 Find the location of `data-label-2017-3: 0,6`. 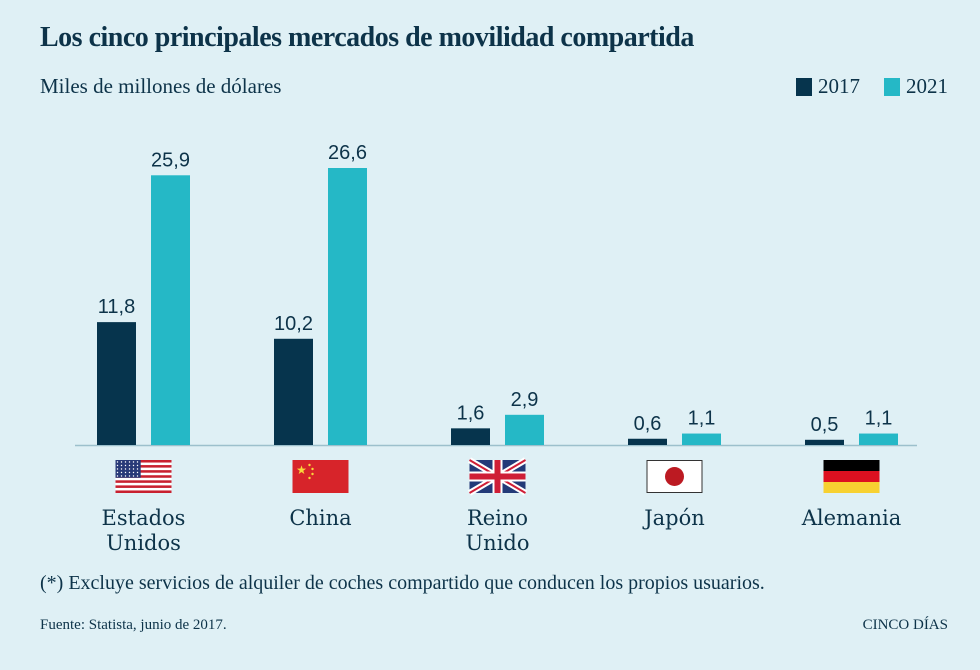

data-label-2017-3: 0,6 is located at coordinates (648, 424).